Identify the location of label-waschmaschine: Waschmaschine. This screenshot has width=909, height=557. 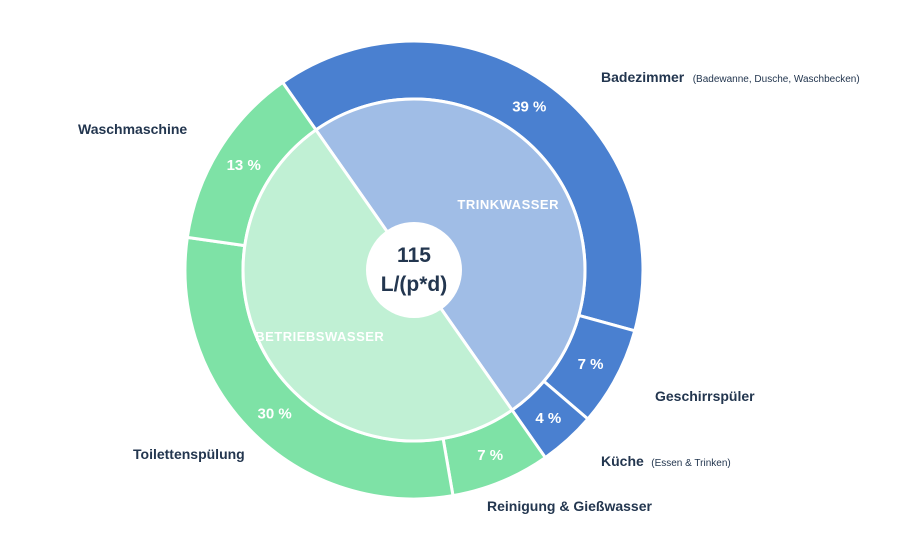
(132, 129).